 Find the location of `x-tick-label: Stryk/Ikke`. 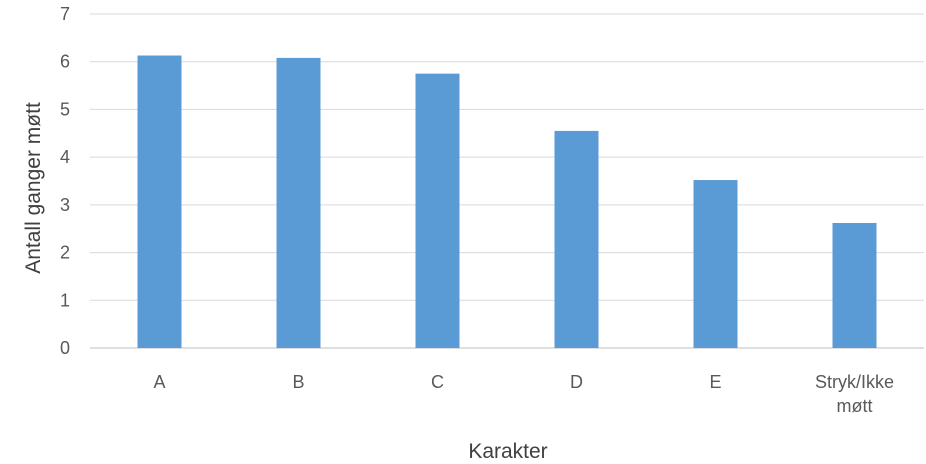

x-tick-label: Stryk/Ikke is located at coordinates (854, 382).